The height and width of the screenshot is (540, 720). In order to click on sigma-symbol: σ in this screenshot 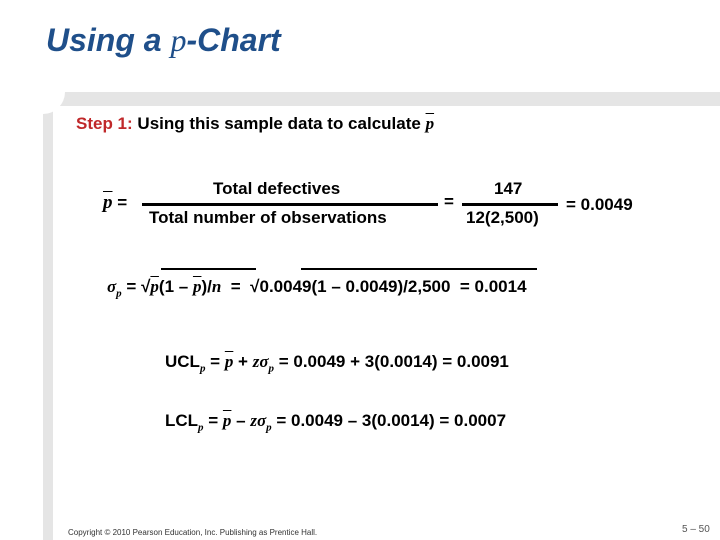, I will do `click(112, 286)`.